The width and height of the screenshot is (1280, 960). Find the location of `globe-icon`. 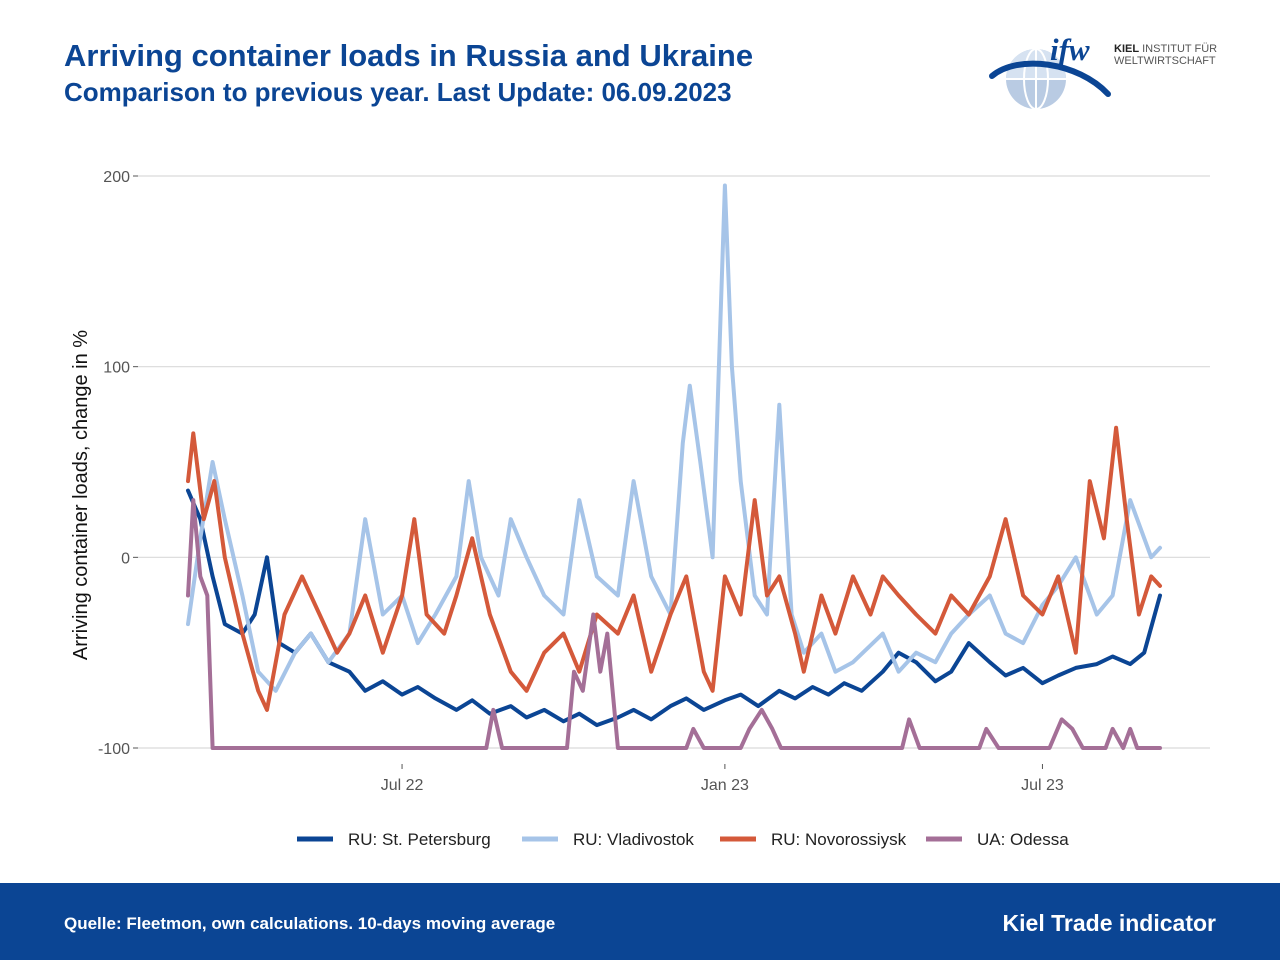

globe-icon is located at coordinates (1050, 79).